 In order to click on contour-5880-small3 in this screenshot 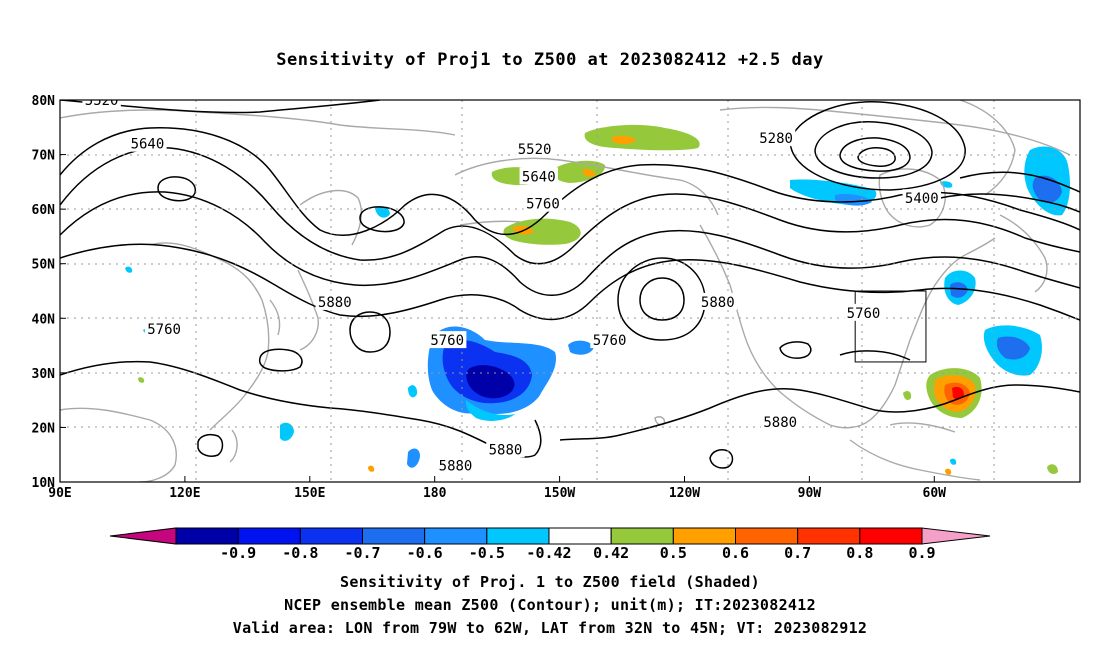, I will do `click(721, 459)`.